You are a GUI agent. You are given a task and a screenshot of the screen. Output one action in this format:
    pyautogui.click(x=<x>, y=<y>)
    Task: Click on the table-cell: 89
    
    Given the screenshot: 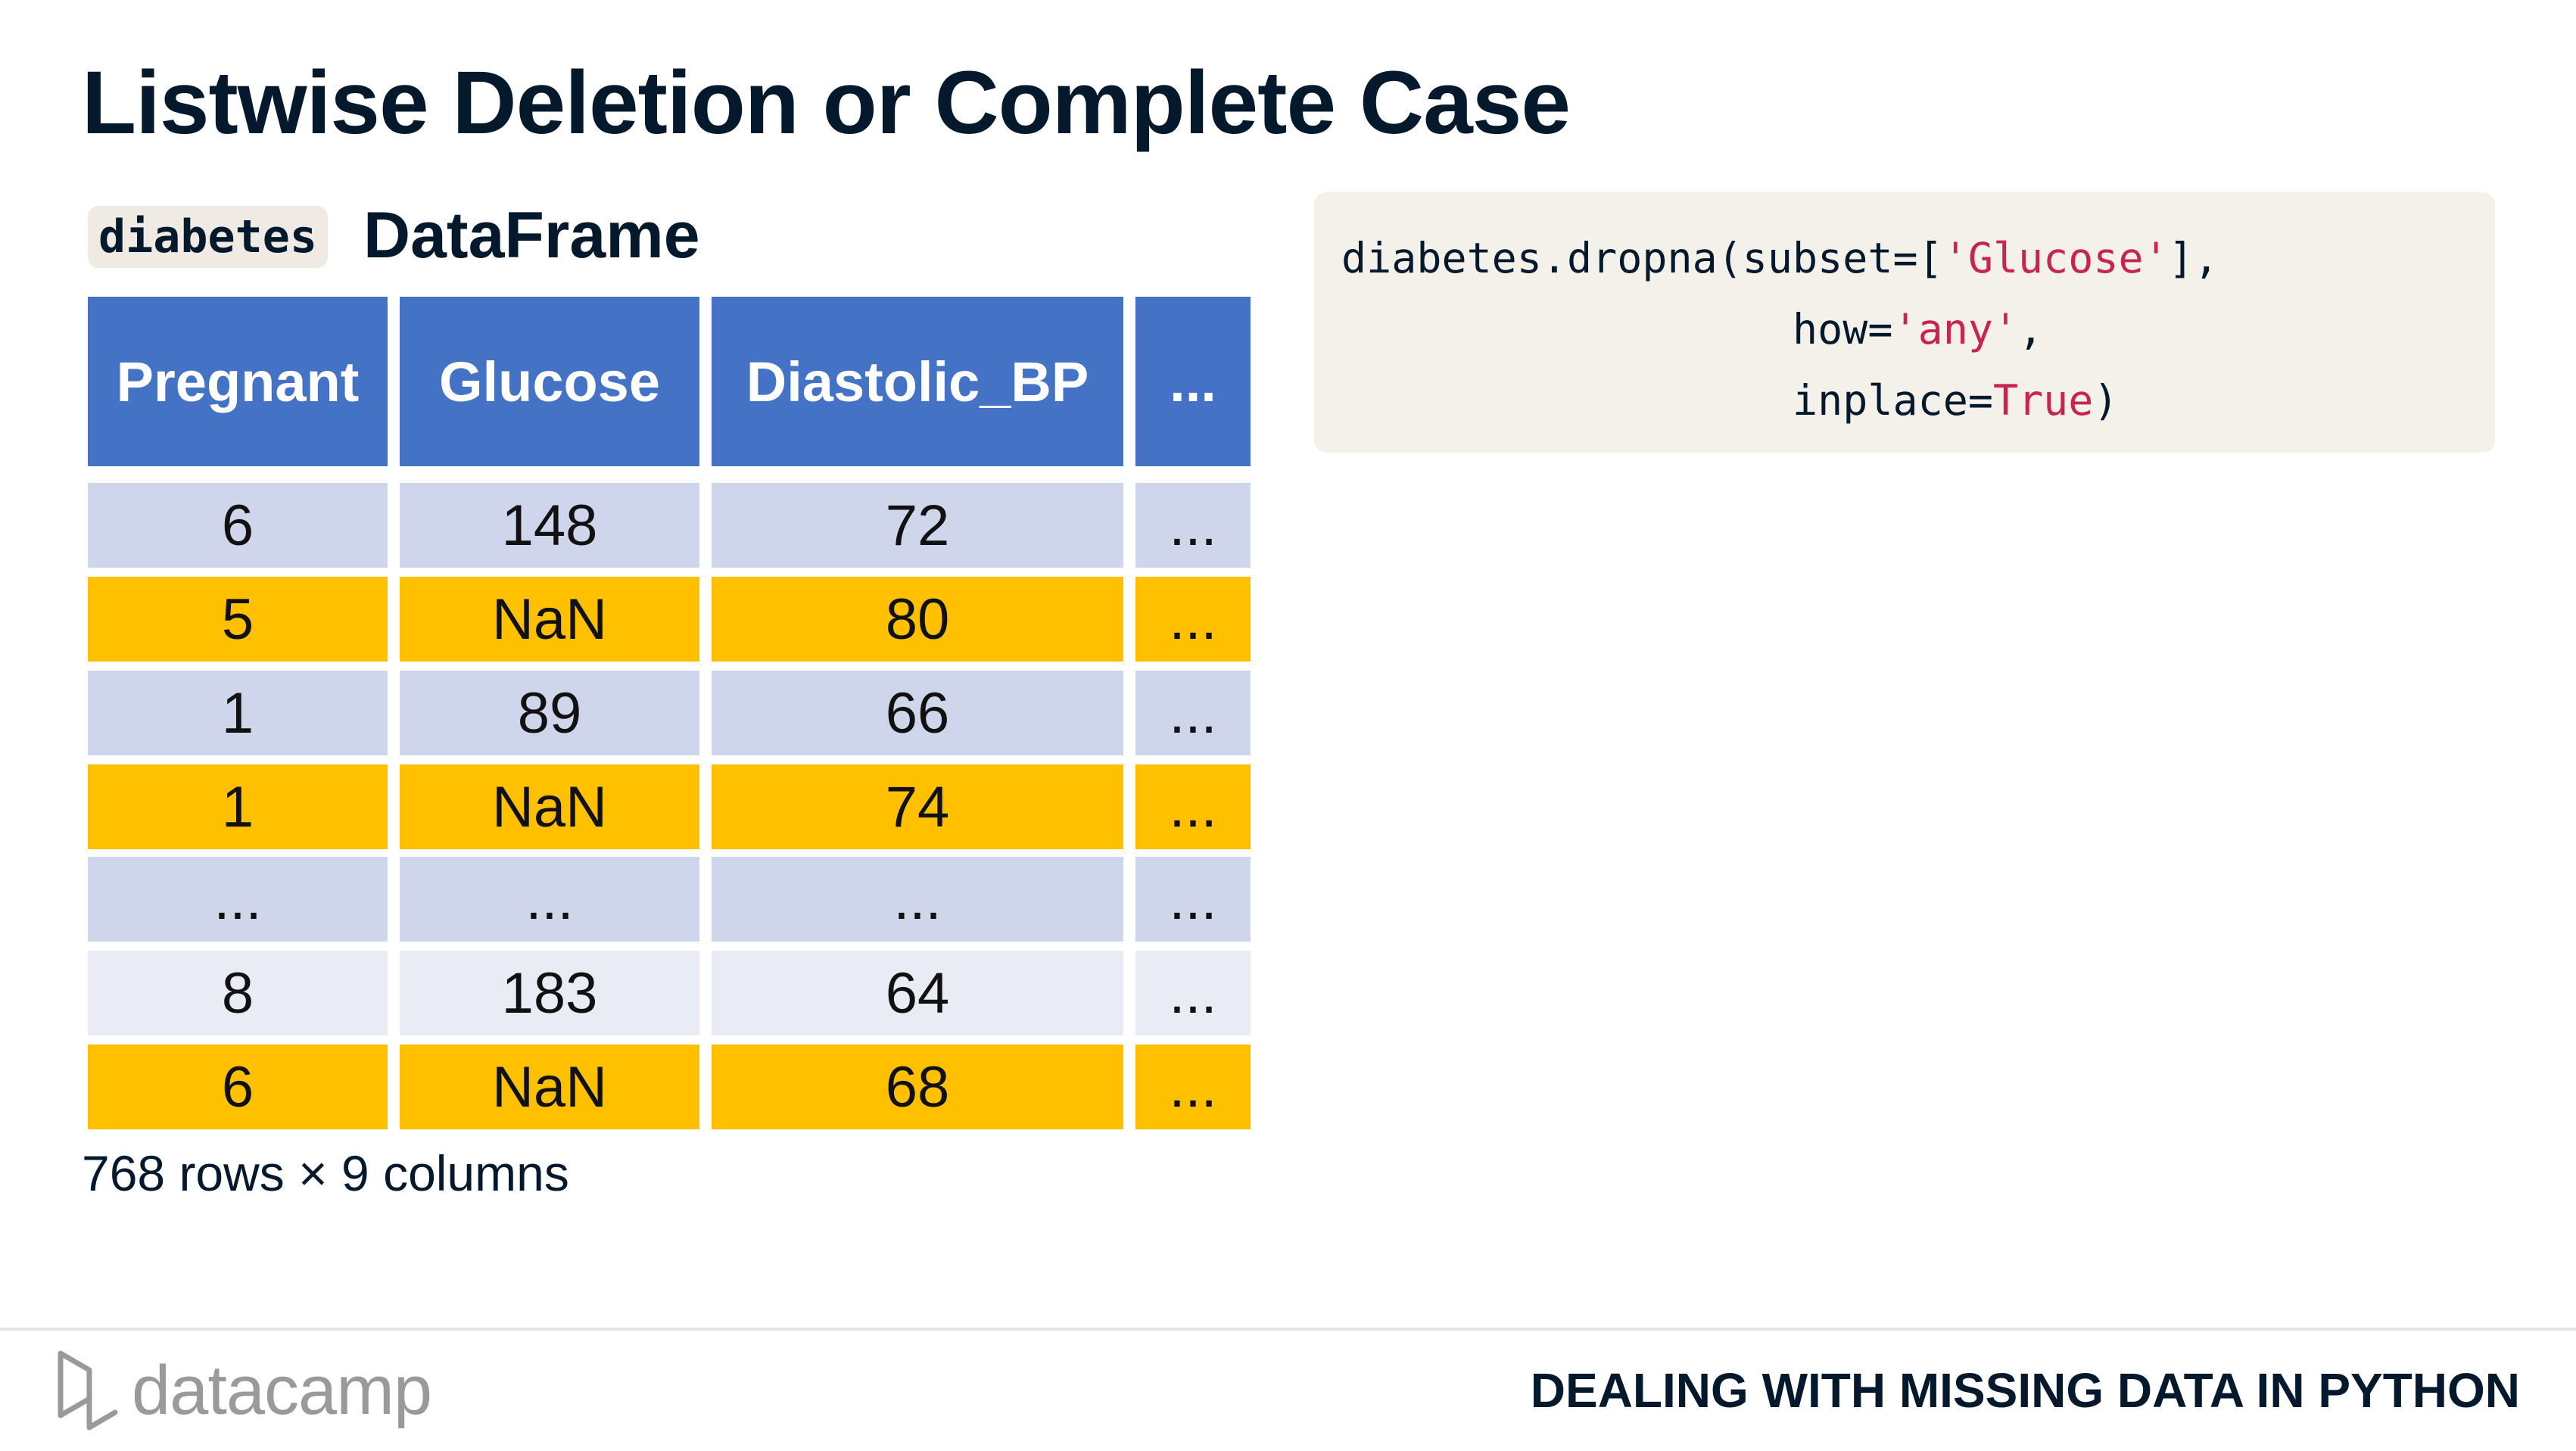 What is the action you would take?
    pyautogui.click(x=549, y=713)
    